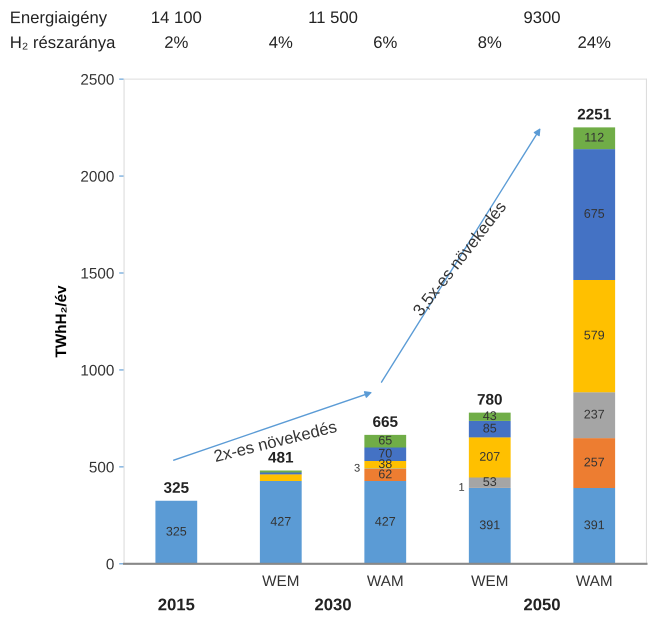 This screenshot has height=623, width=653. I want to click on data-label: 53, so click(489, 481).